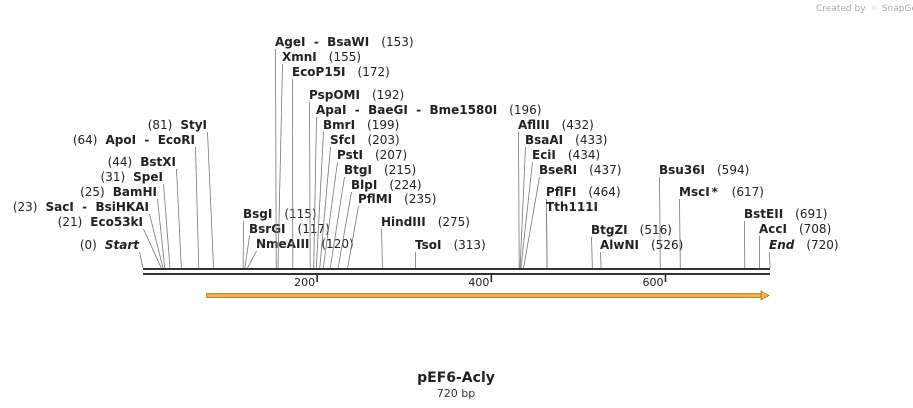 This screenshot has height=408, width=913. Describe the element at coordinates (299, 57) in the screenshot. I see `site-name: XmnI` at that location.